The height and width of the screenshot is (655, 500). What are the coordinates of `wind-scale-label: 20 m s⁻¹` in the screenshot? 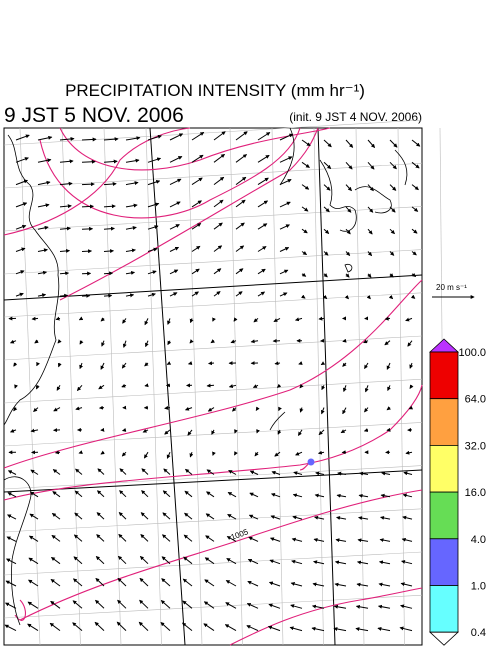 It's located at (451, 287).